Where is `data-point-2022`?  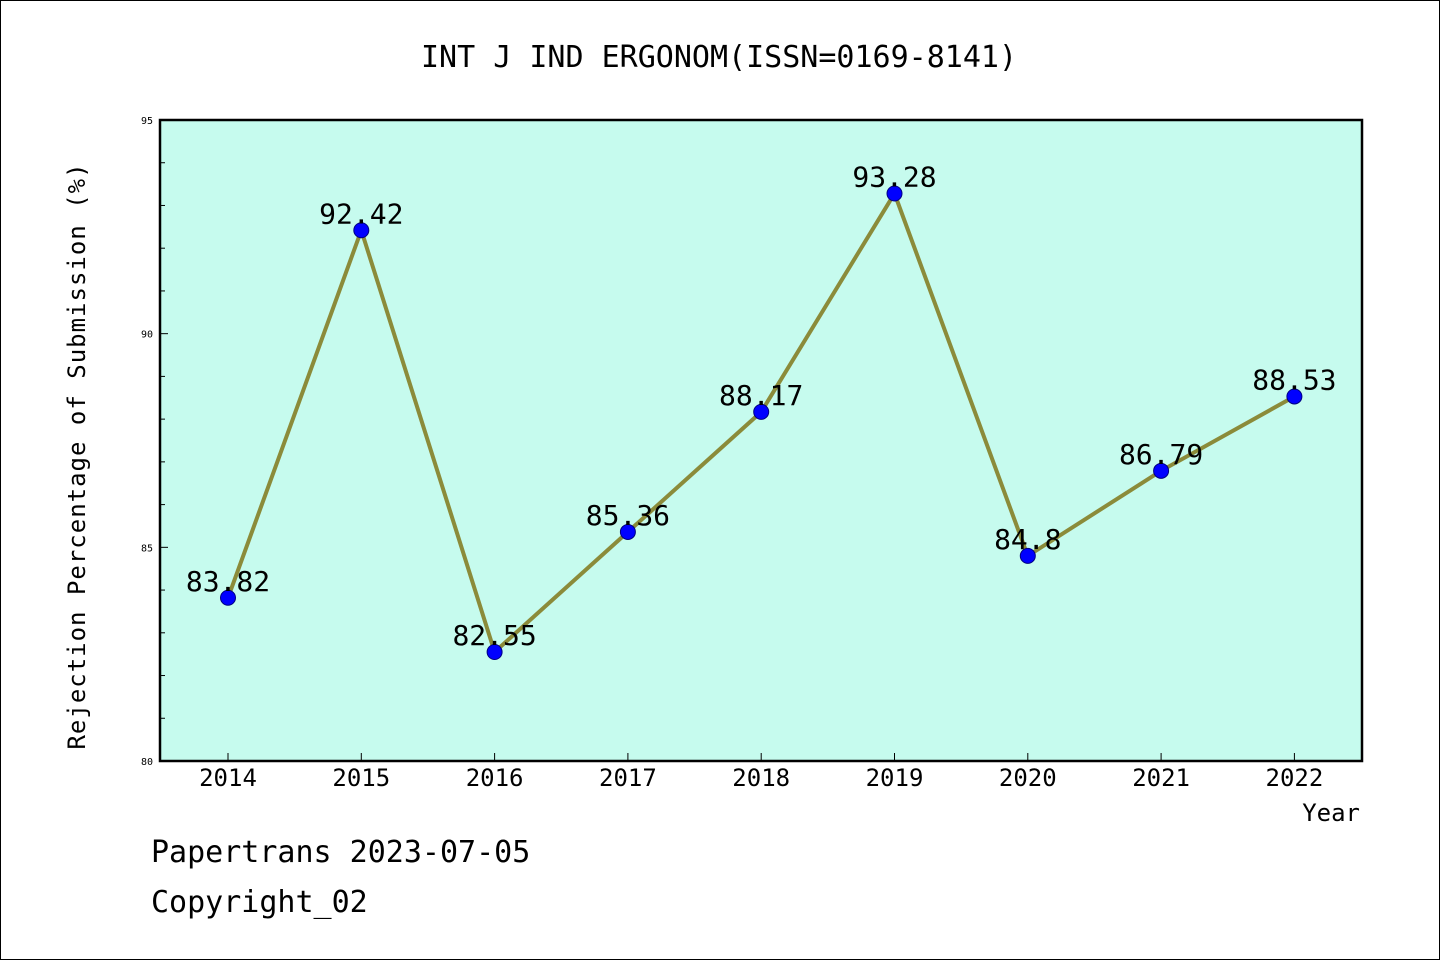
data-point-2022 is located at coordinates (1294, 396).